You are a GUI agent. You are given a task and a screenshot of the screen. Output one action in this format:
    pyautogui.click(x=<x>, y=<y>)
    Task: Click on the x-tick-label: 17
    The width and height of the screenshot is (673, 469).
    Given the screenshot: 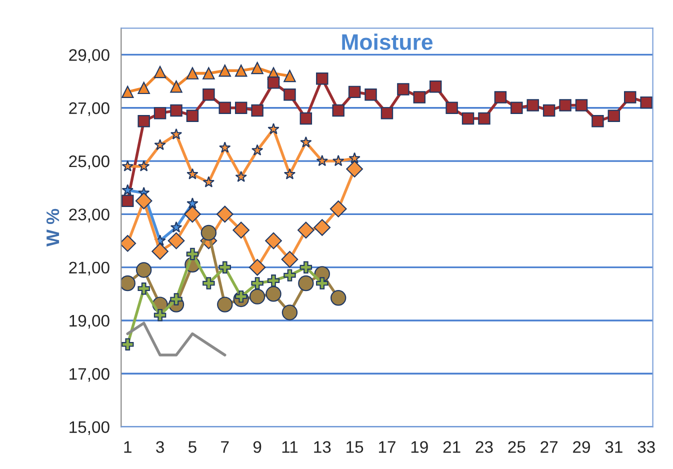 What is the action you would take?
    pyautogui.click(x=387, y=447)
    